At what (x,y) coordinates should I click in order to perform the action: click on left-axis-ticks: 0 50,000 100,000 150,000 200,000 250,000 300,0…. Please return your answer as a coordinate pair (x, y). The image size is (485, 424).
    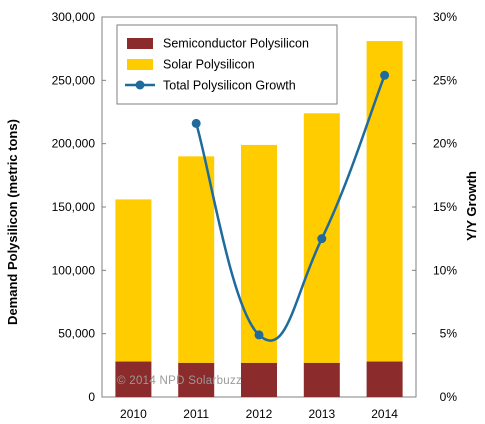
    Looking at the image, I should click on (79, 207).